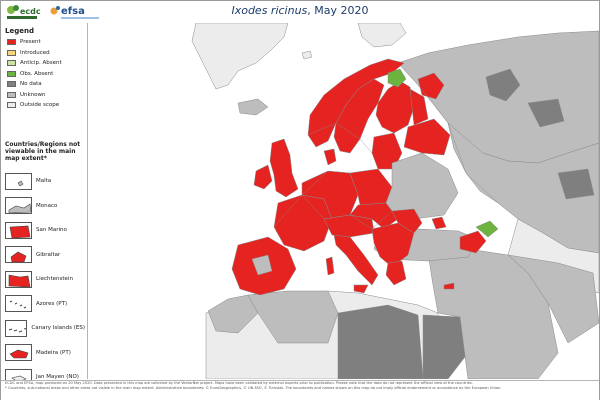 The width and height of the screenshot is (600, 400). Describe the element at coordinates (493, 313) in the screenshot. I see `middle-east-shape` at that location.